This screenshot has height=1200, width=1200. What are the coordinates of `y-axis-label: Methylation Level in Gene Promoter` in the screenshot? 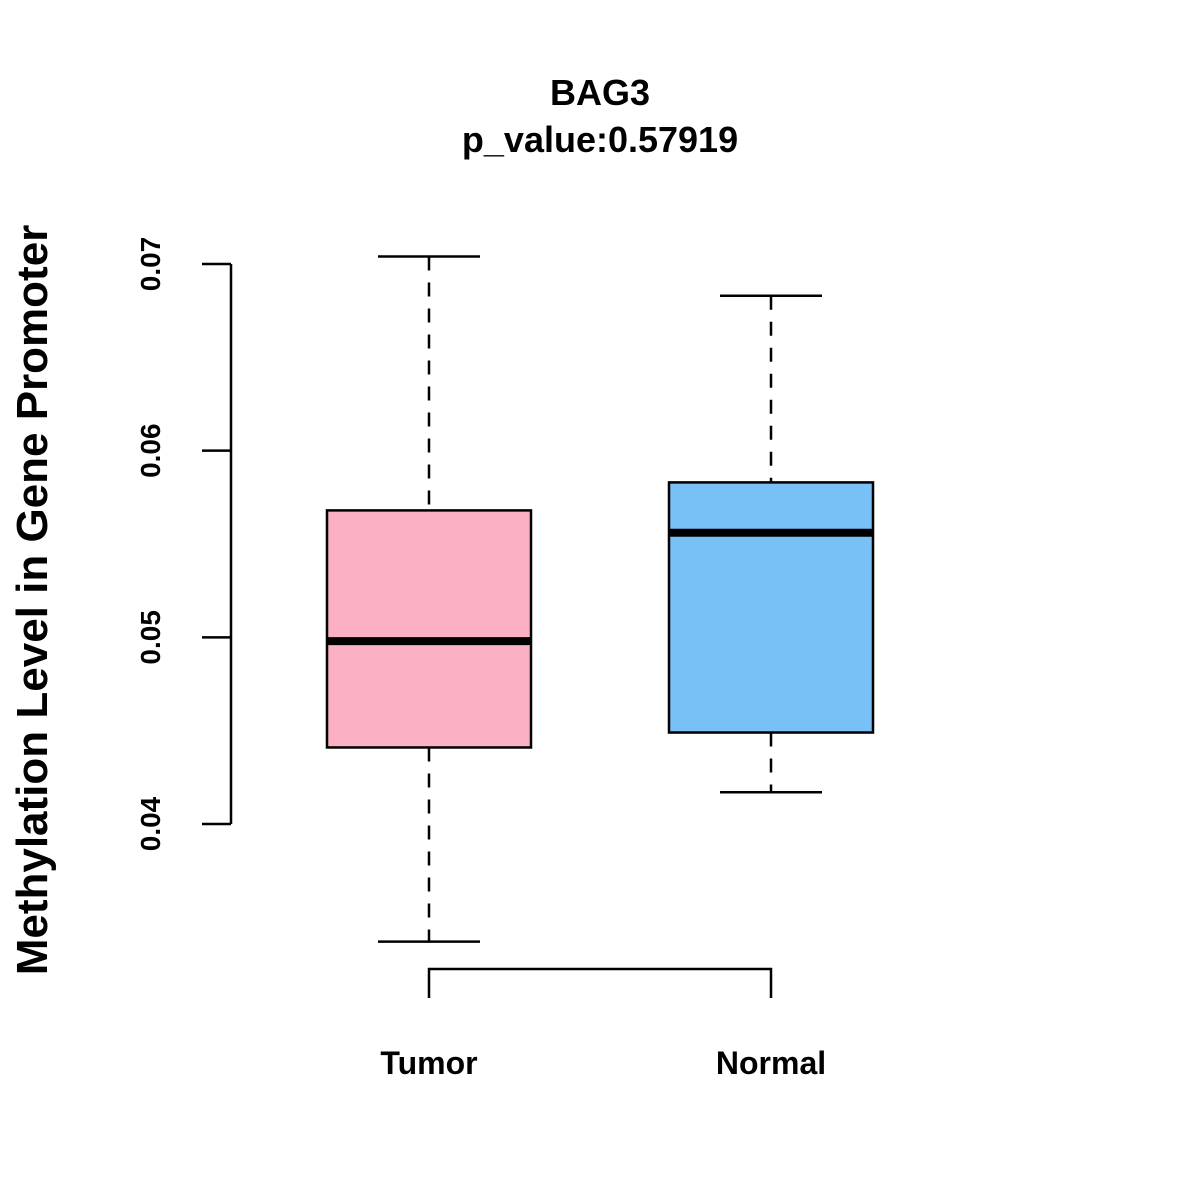 It's located at (32, 600).